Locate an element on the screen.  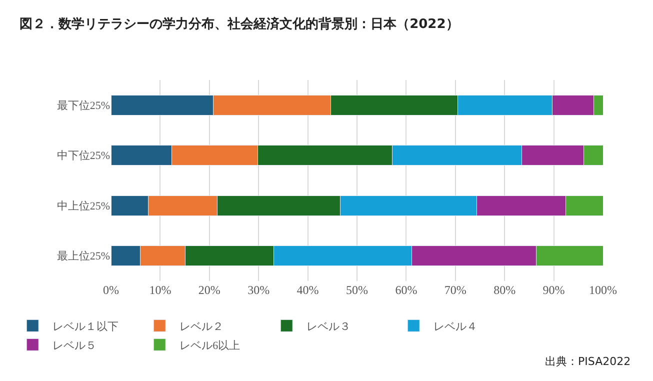
y-tick-label: 最下位25% is located at coordinates (83, 106).